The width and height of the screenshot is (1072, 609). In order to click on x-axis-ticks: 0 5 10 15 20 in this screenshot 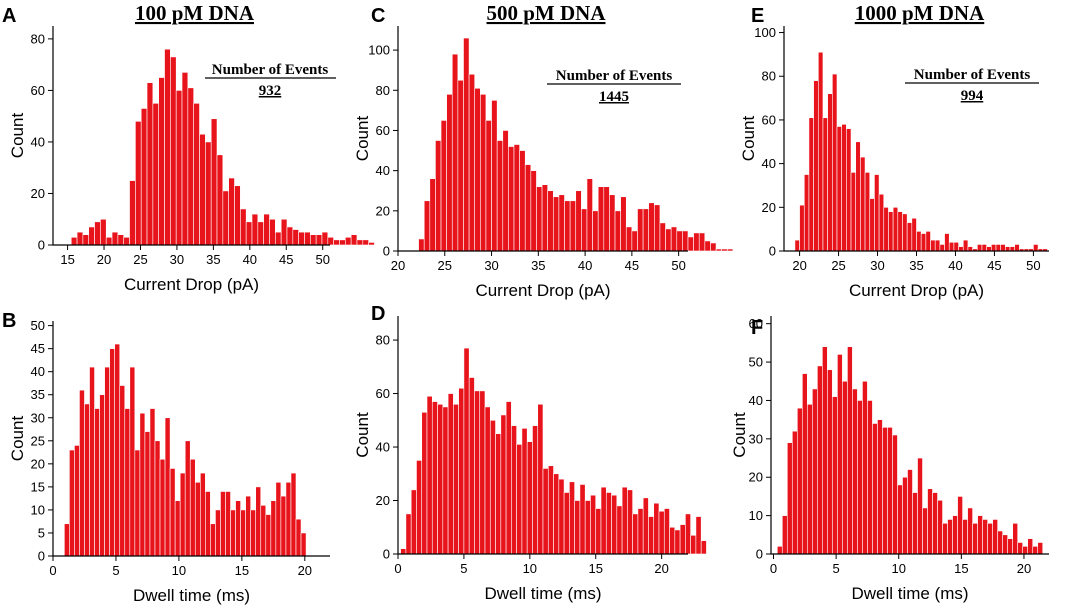, I will do `click(531, 565)`.